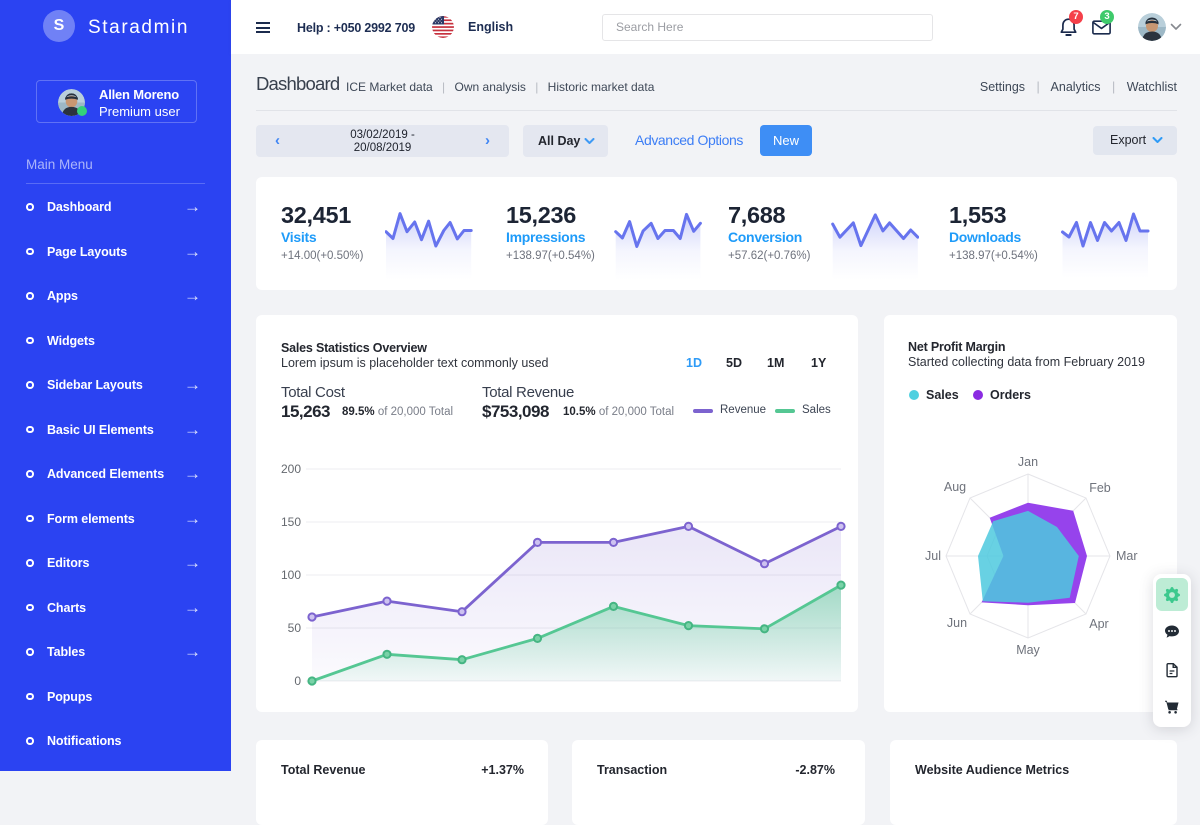 This screenshot has height=825, width=1200. What do you see at coordinates (291, 469) in the screenshot?
I see `svg-text: 200` at bounding box center [291, 469].